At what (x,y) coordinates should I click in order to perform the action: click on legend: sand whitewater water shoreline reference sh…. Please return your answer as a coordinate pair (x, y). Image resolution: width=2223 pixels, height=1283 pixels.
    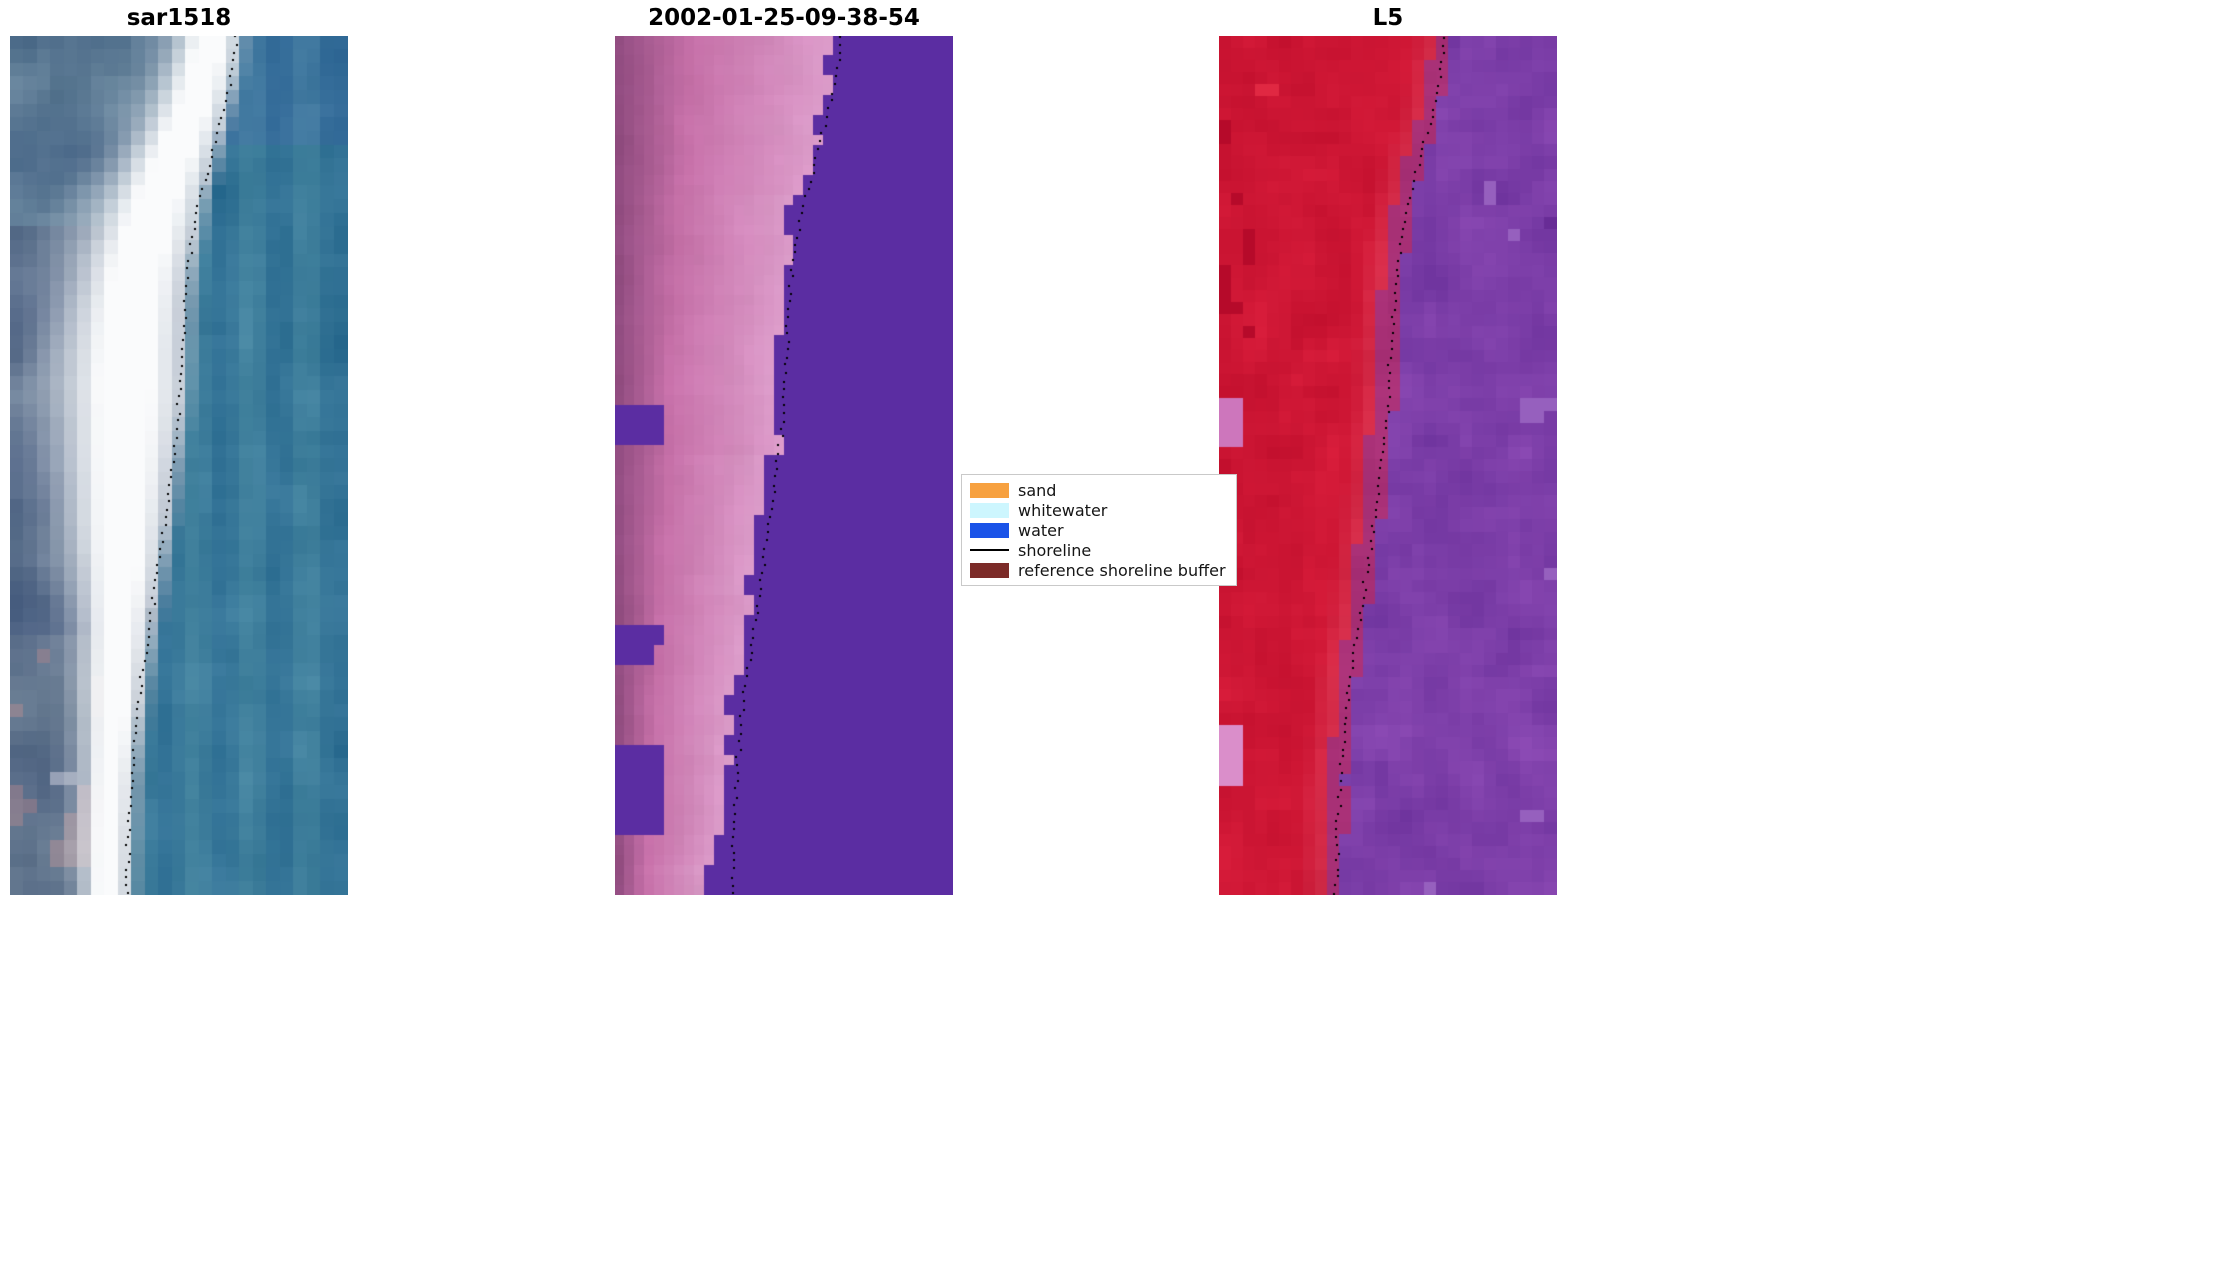
    Looking at the image, I should click on (1099, 530).